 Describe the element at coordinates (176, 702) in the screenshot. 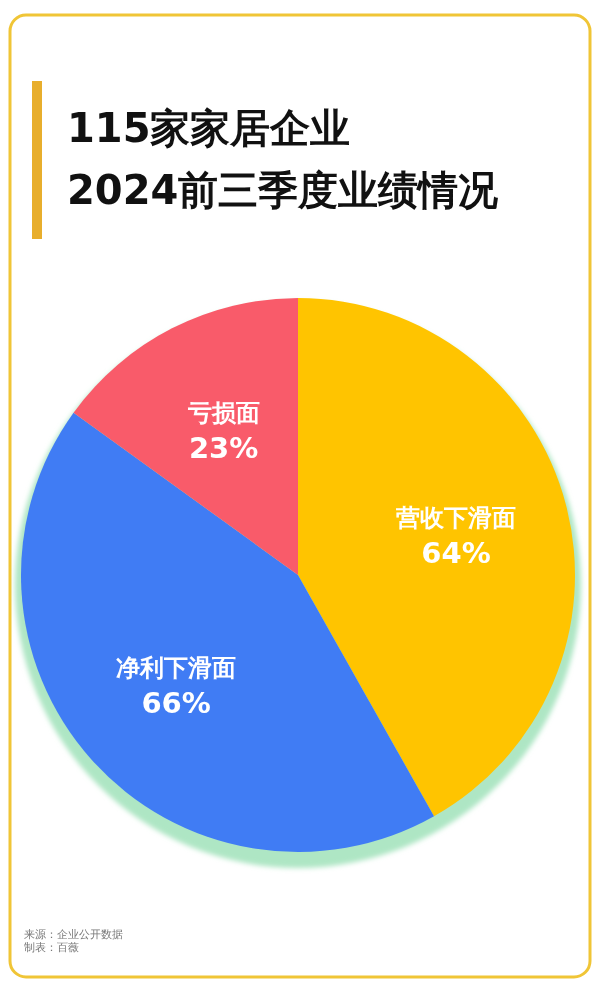

I see `data-label: 66%` at that location.